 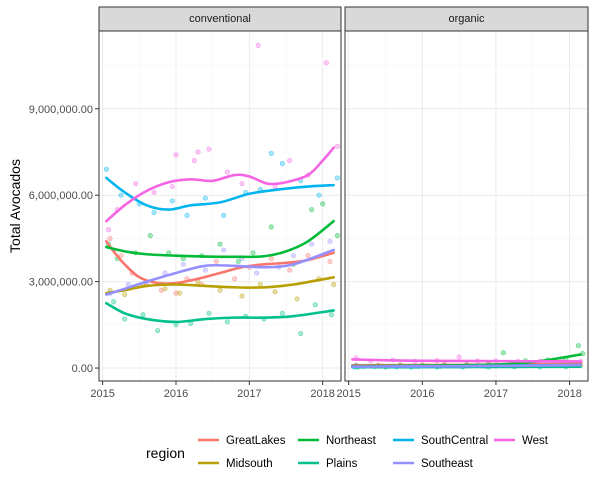 I want to click on legend-title: region, so click(x=165, y=453).